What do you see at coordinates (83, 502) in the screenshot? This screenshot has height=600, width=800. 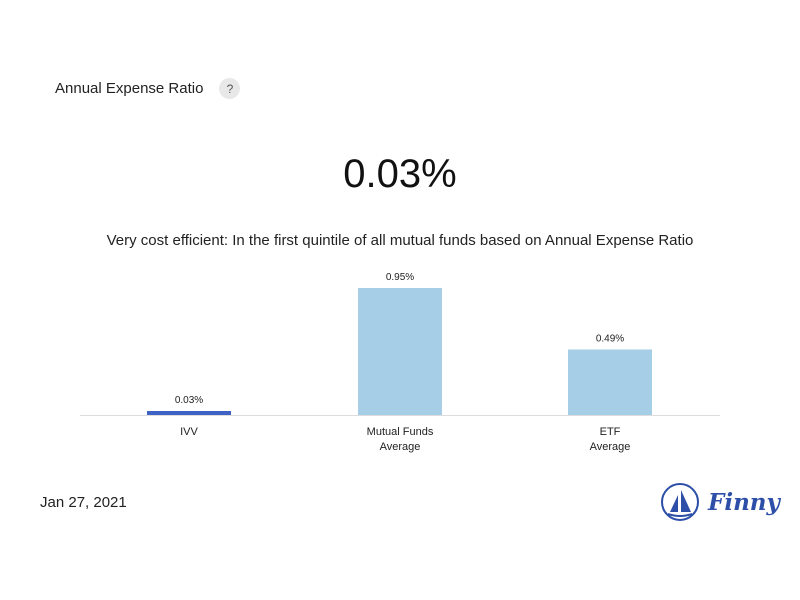 I see `as-of-date: Jan 27, 2021` at bounding box center [83, 502].